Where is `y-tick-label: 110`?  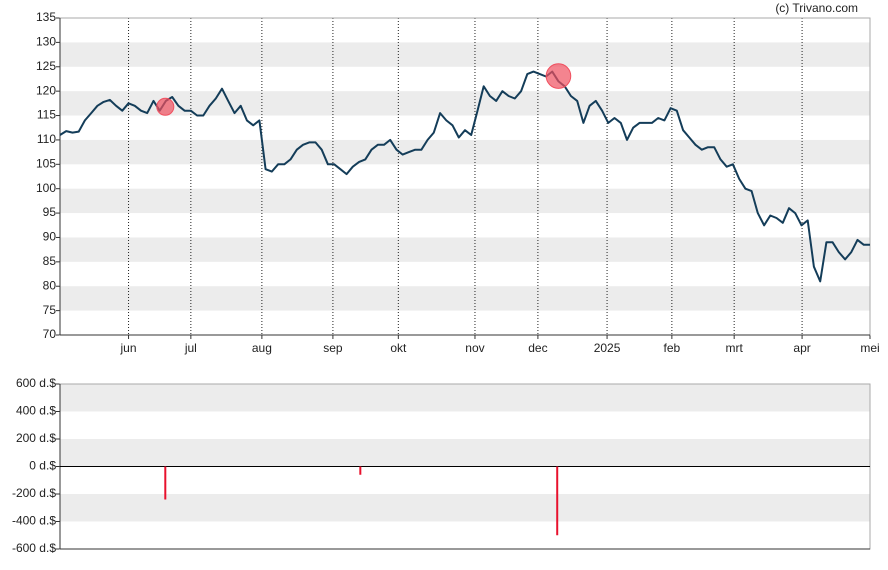 y-tick-label: 110 is located at coordinates (46, 139).